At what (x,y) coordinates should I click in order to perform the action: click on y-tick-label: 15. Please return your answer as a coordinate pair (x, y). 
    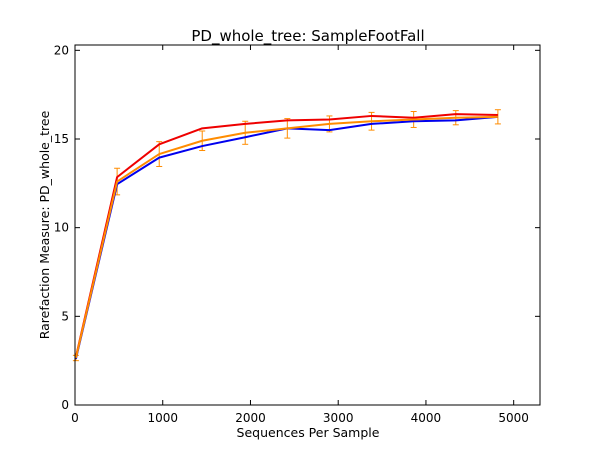
    Looking at the image, I should click on (61, 139).